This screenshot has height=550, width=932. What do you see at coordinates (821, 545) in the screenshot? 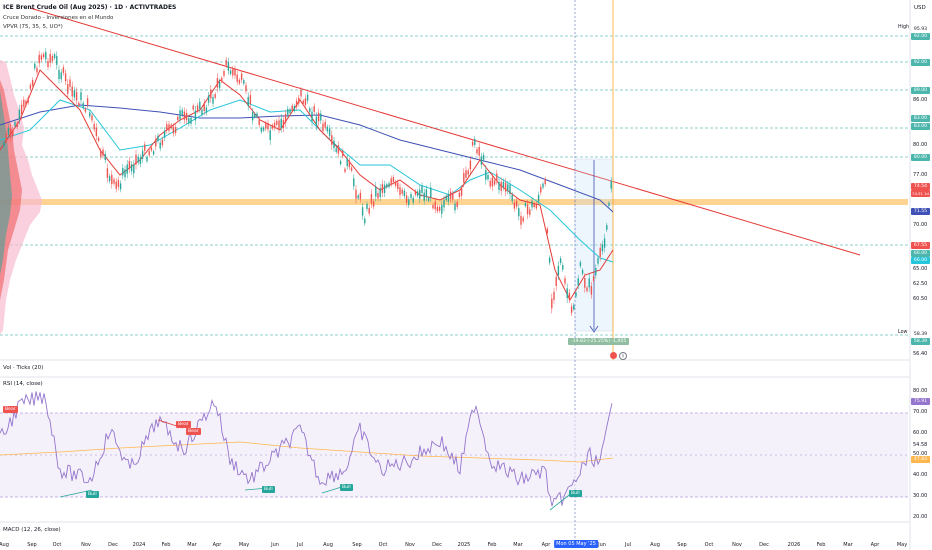
I see `time-label: Feb` at bounding box center [821, 545].